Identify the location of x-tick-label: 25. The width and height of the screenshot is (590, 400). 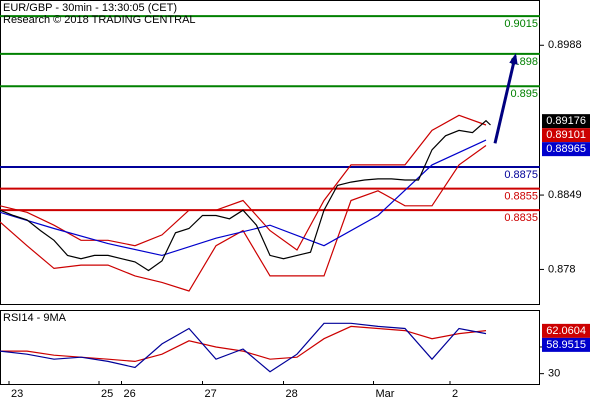
(107, 394).